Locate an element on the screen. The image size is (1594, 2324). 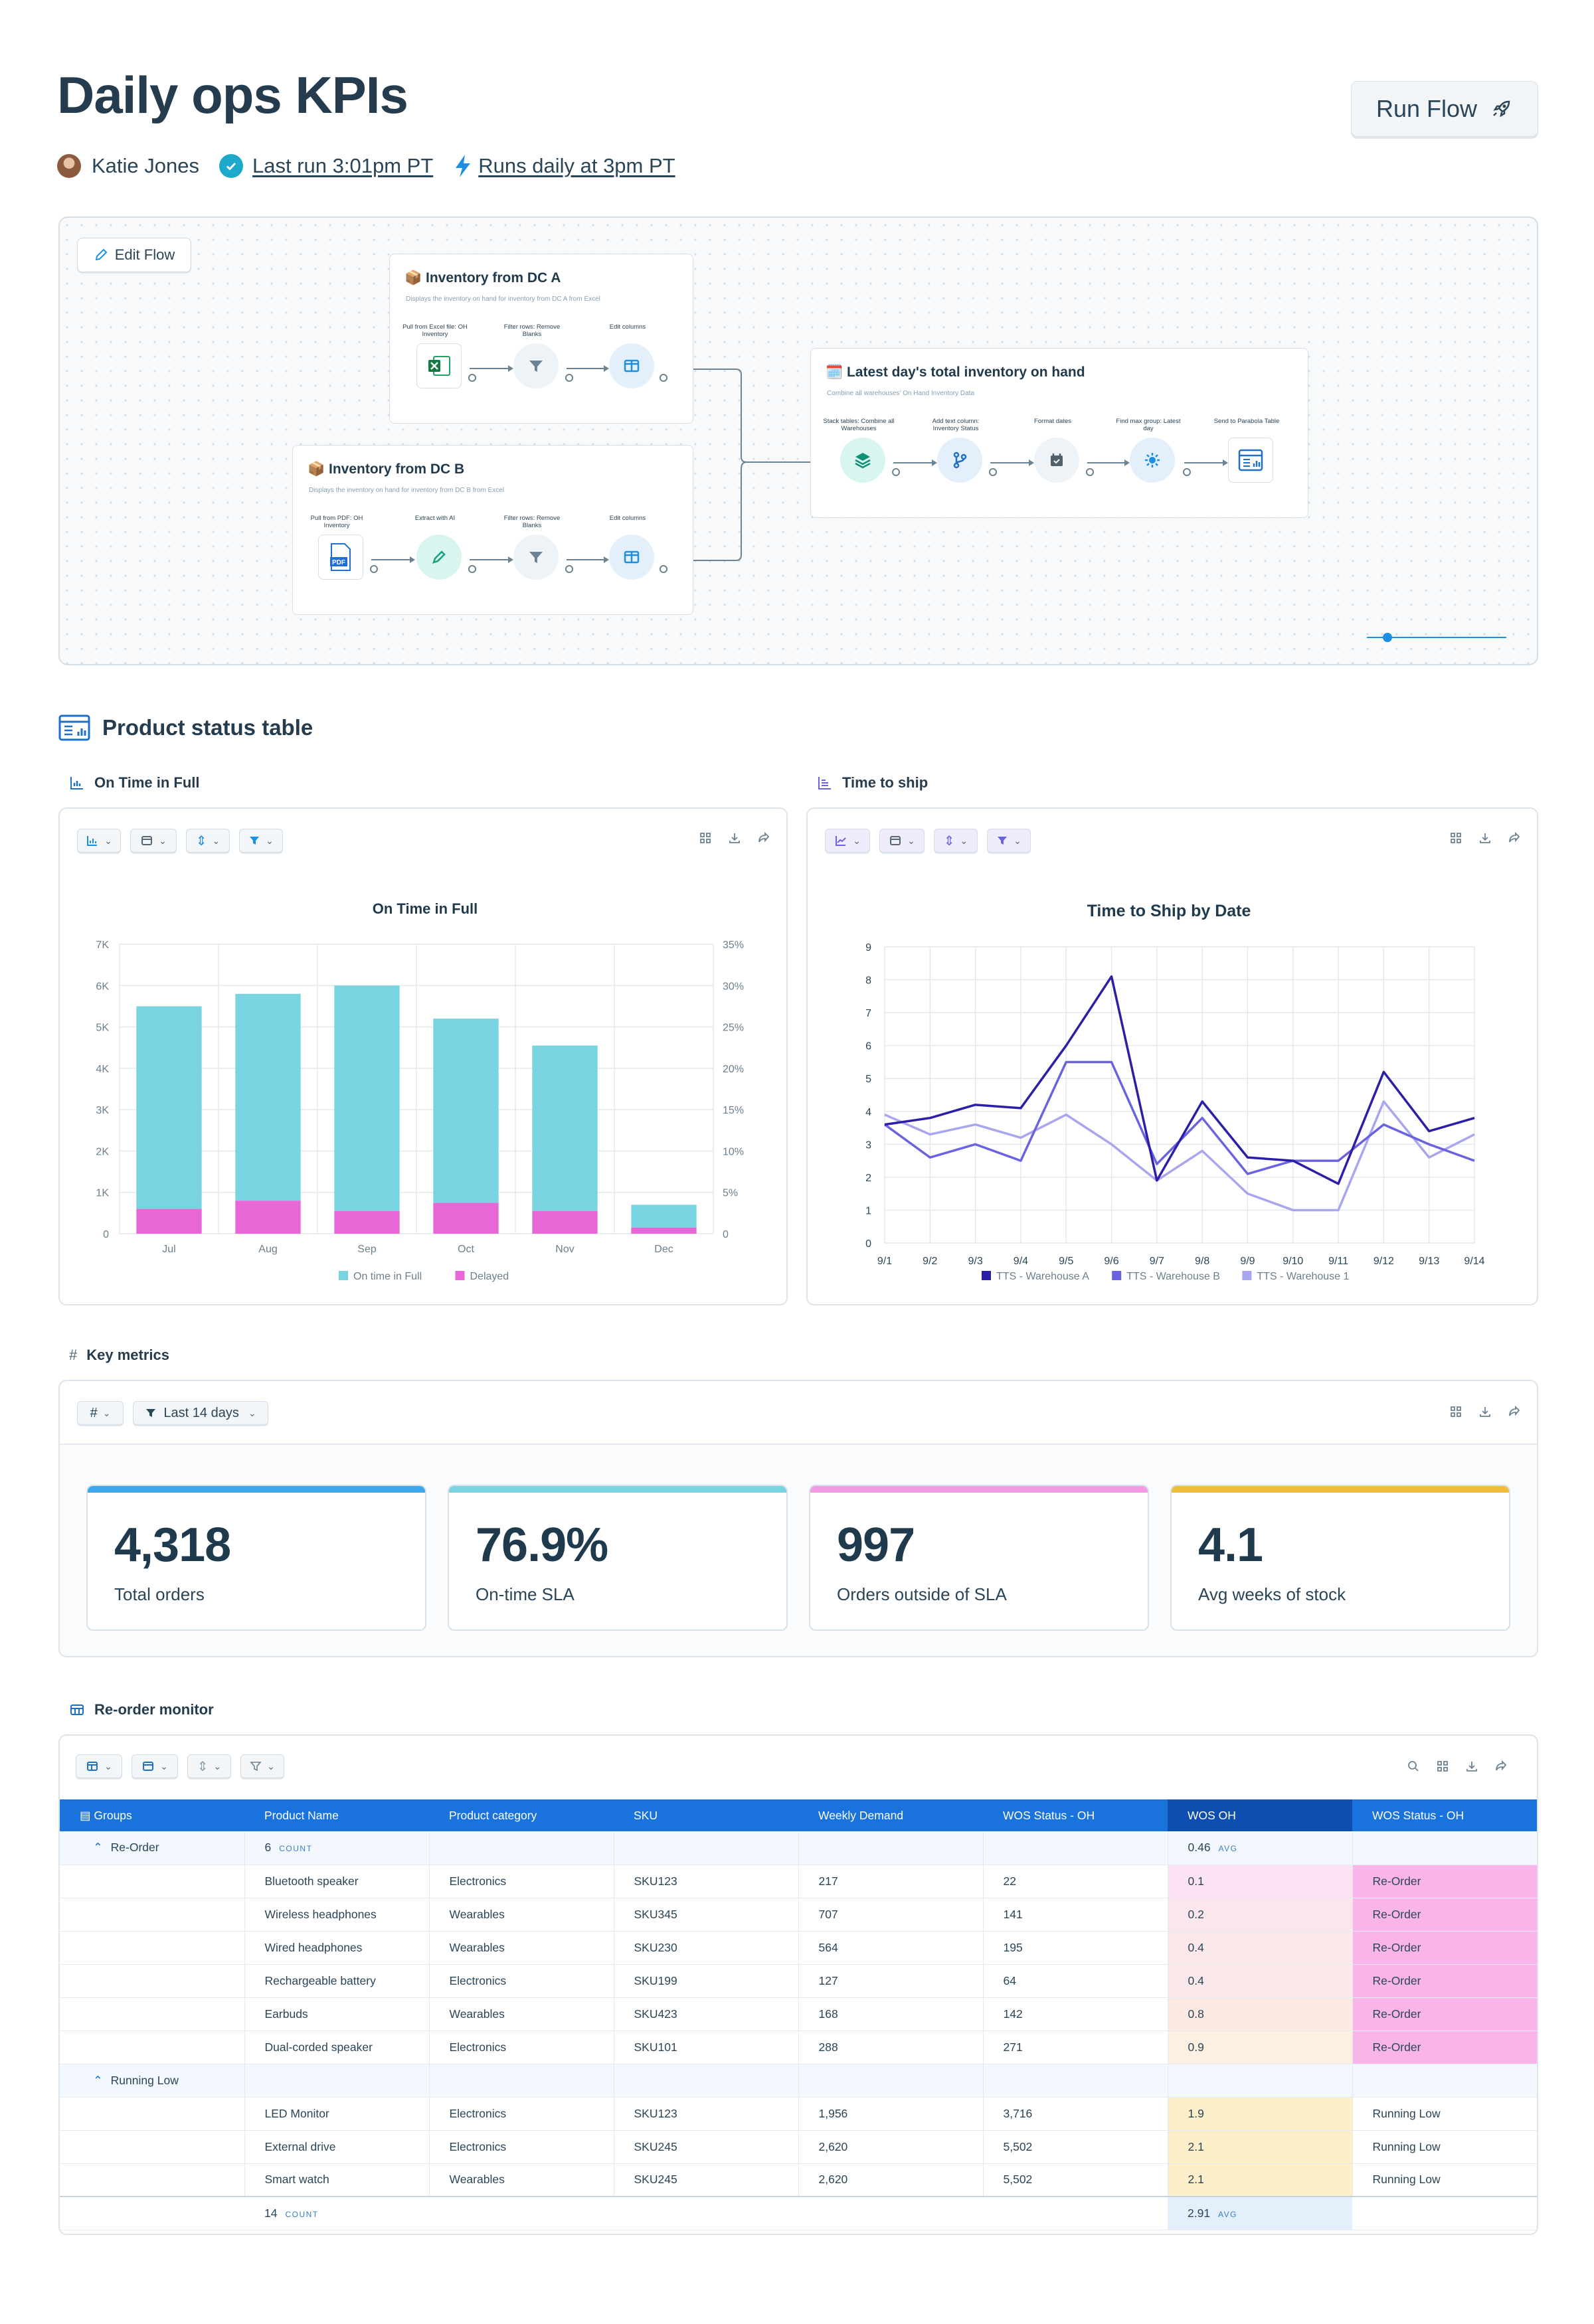
step-edit-columns-b: Edit columns is located at coordinates (636, 547).